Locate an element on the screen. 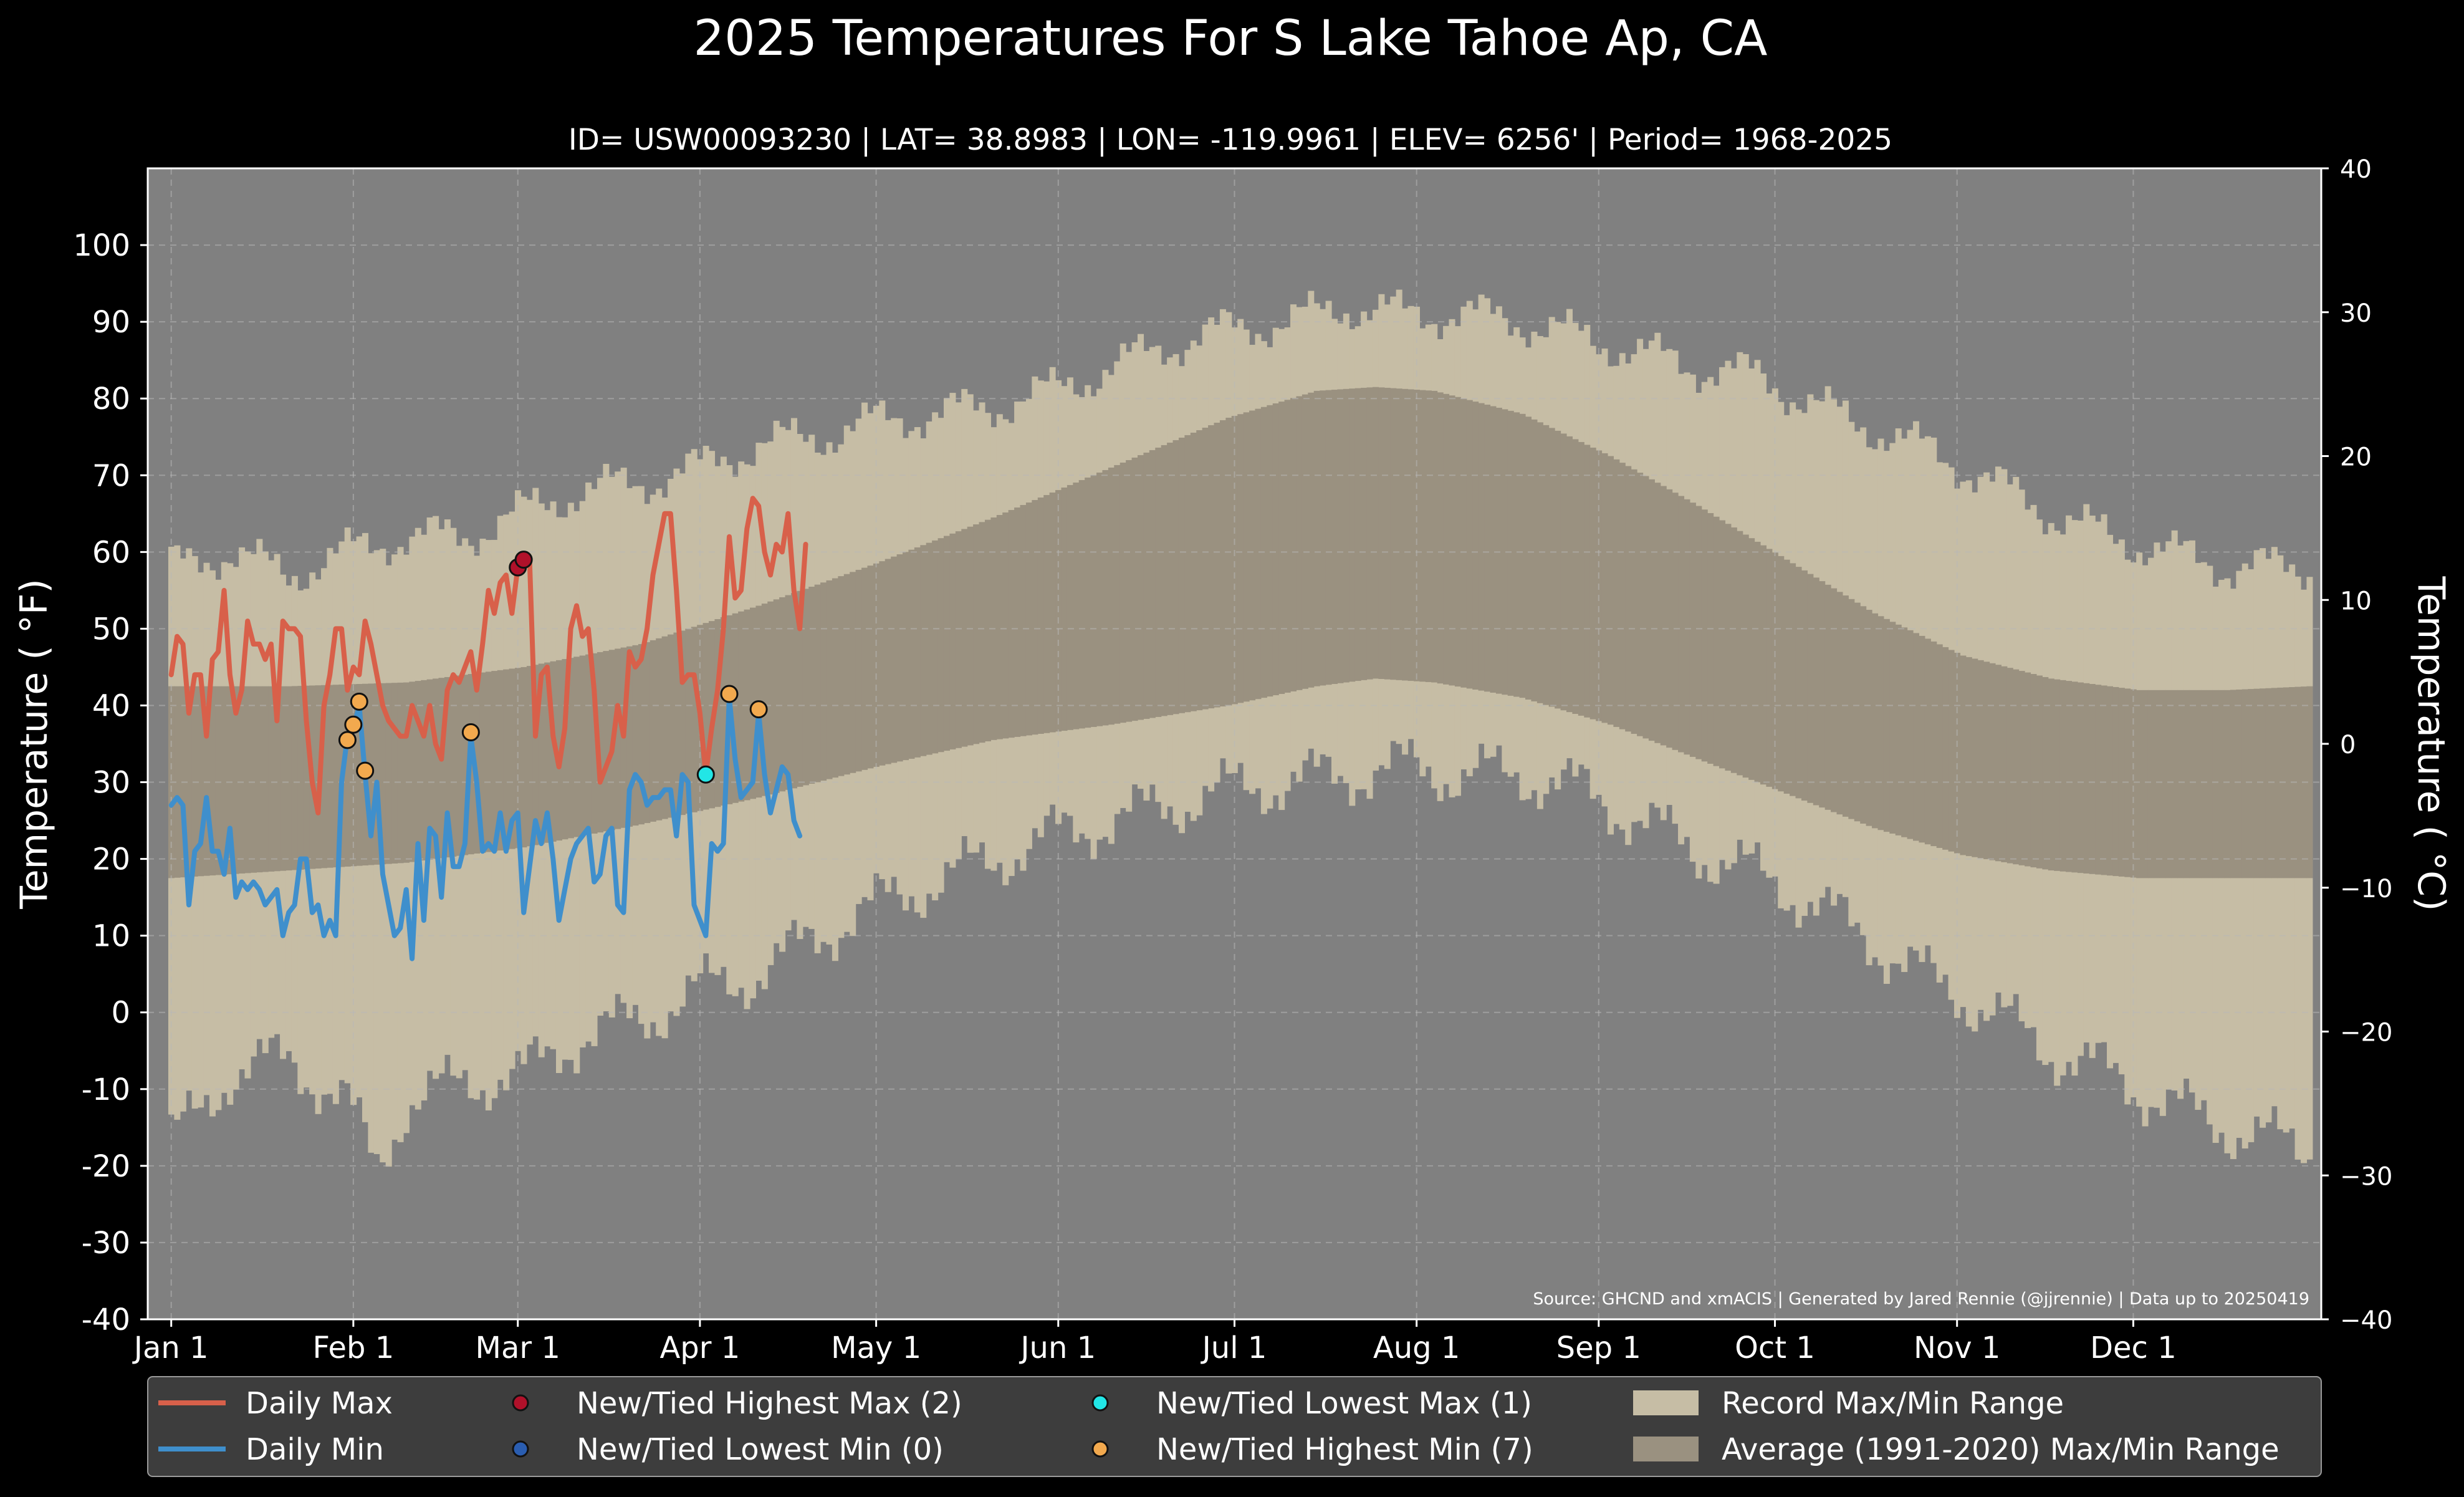 The image size is (2464, 1497). y-tick-label-f: 100 is located at coordinates (101, 245).